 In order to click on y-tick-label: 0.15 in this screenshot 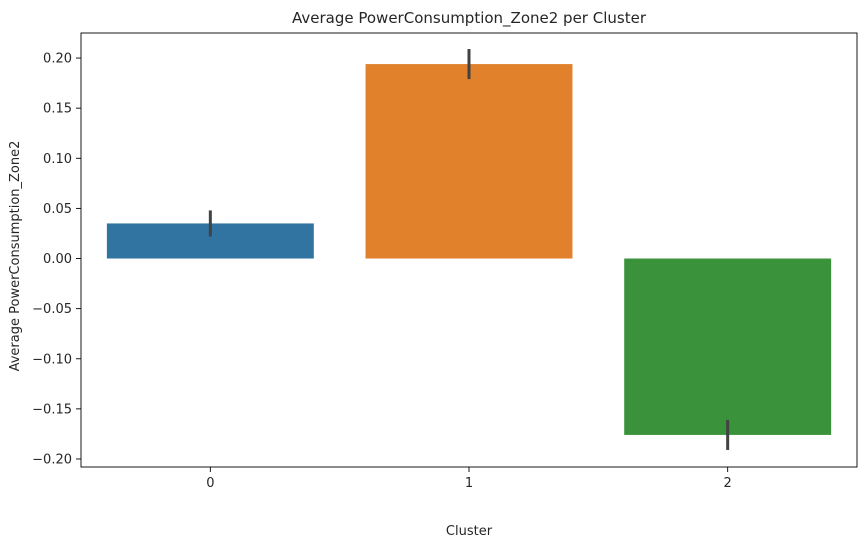, I will do `click(57, 109)`.